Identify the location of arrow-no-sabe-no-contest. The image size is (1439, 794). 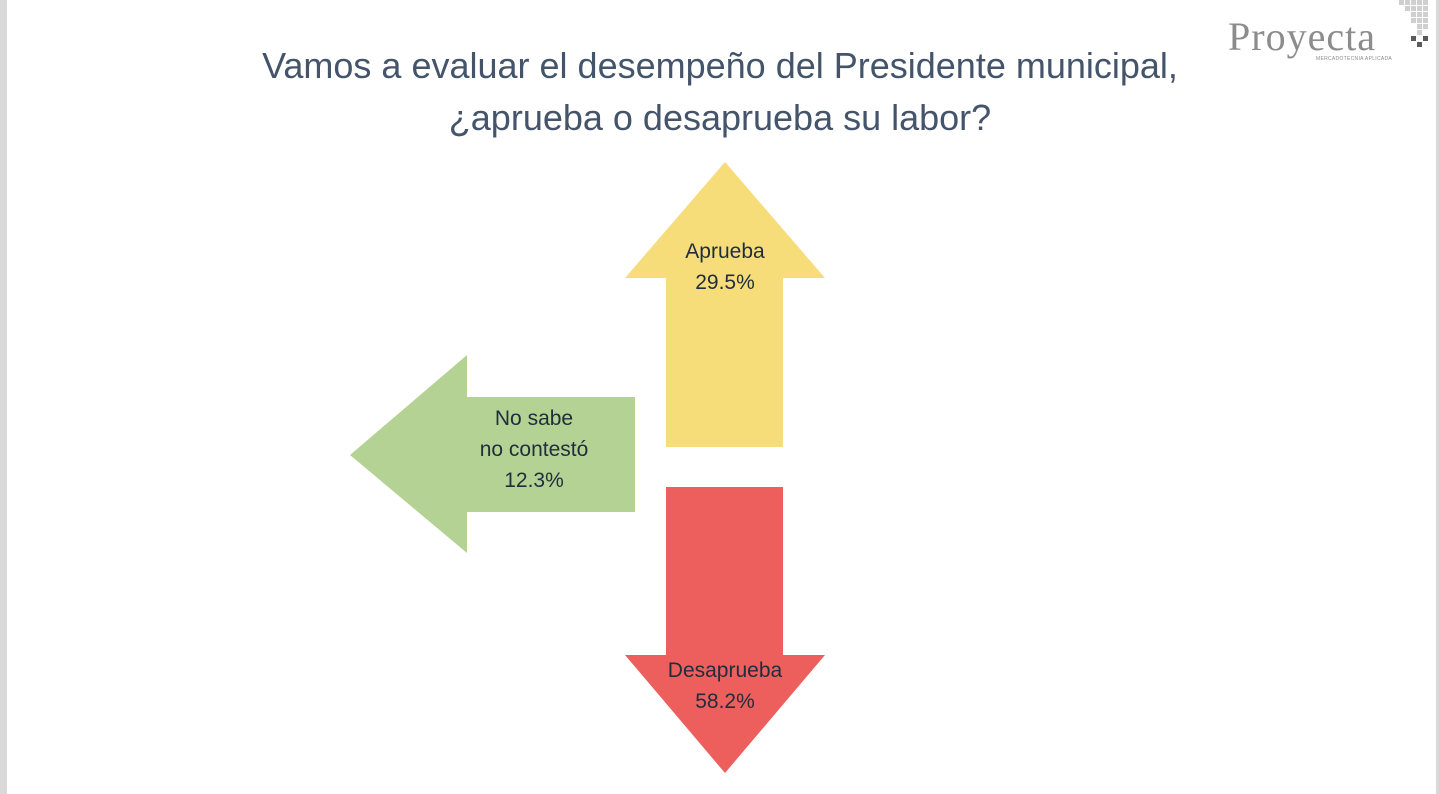
(492, 454).